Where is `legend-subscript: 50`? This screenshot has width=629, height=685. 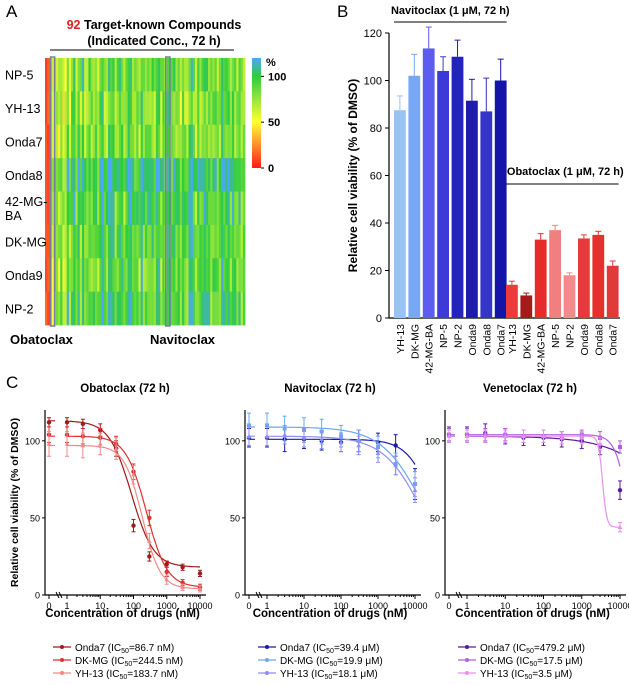
legend-subscript: 50 is located at coordinates (530, 651).